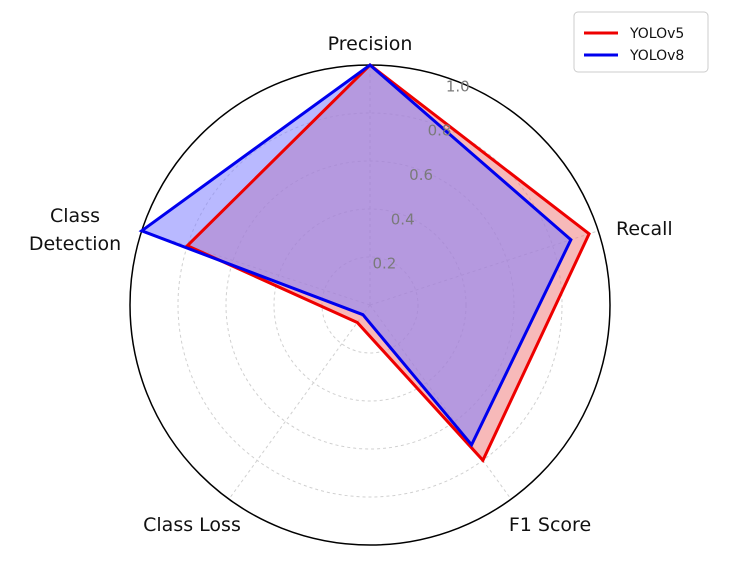 Image resolution: width=732 pixels, height=564 pixels. I want to click on legend-label-yolov8: YOLOv8, so click(656, 56).